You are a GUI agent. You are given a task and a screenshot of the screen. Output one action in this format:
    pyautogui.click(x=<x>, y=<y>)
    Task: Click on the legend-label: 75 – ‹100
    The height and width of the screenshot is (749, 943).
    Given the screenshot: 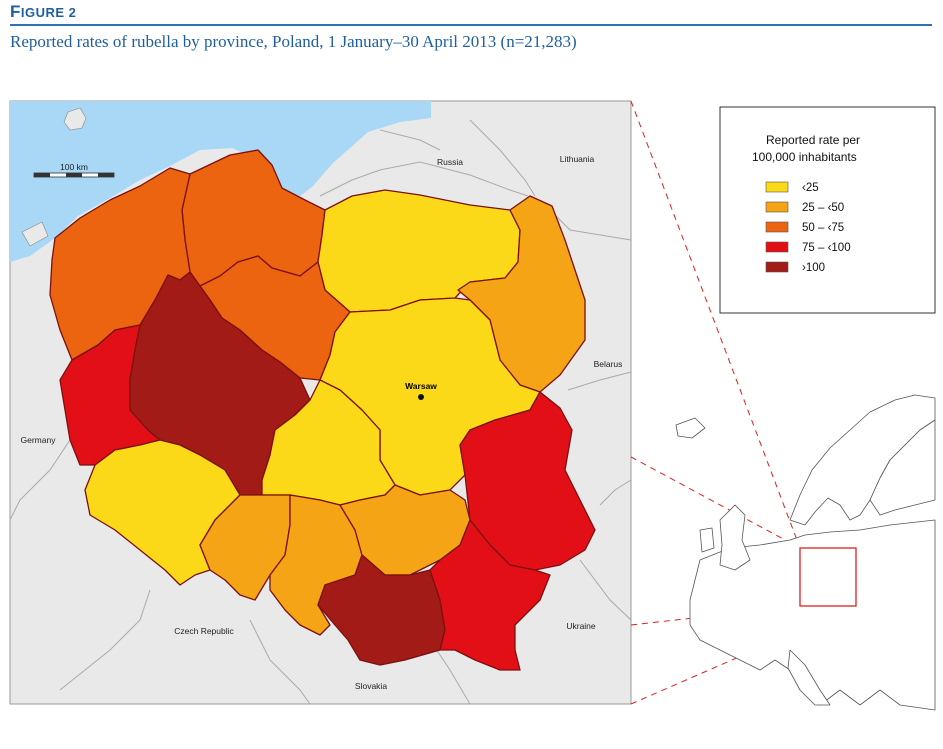 What is the action you would take?
    pyautogui.click(x=826, y=248)
    